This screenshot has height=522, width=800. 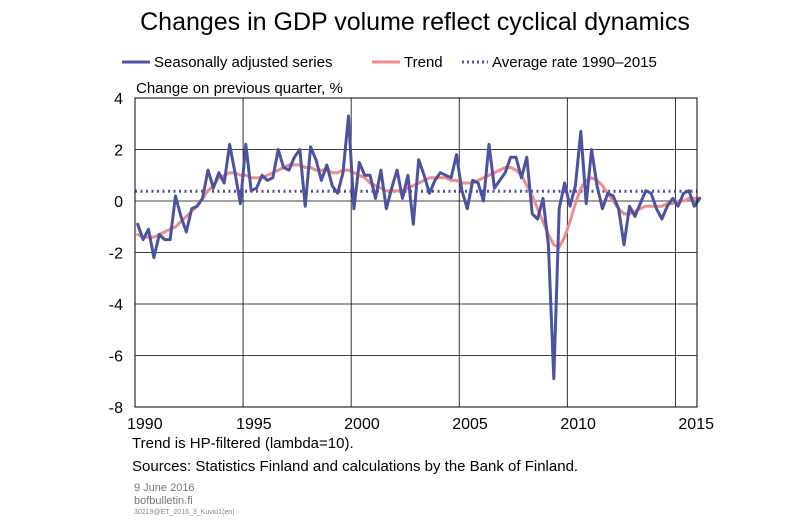 I want to click on y-tick-label: 0, so click(x=118, y=202).